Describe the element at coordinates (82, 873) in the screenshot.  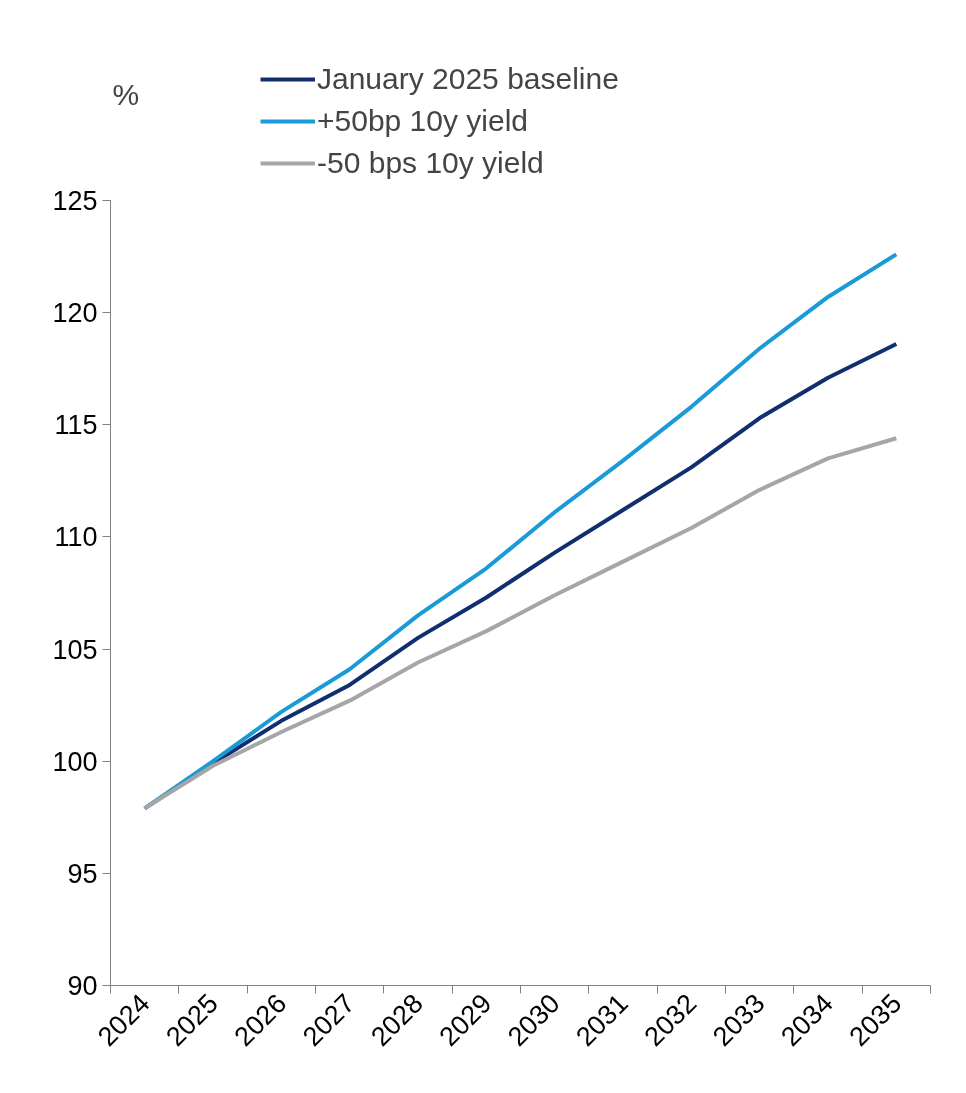
I see `y-tick-label: 95` at that location.